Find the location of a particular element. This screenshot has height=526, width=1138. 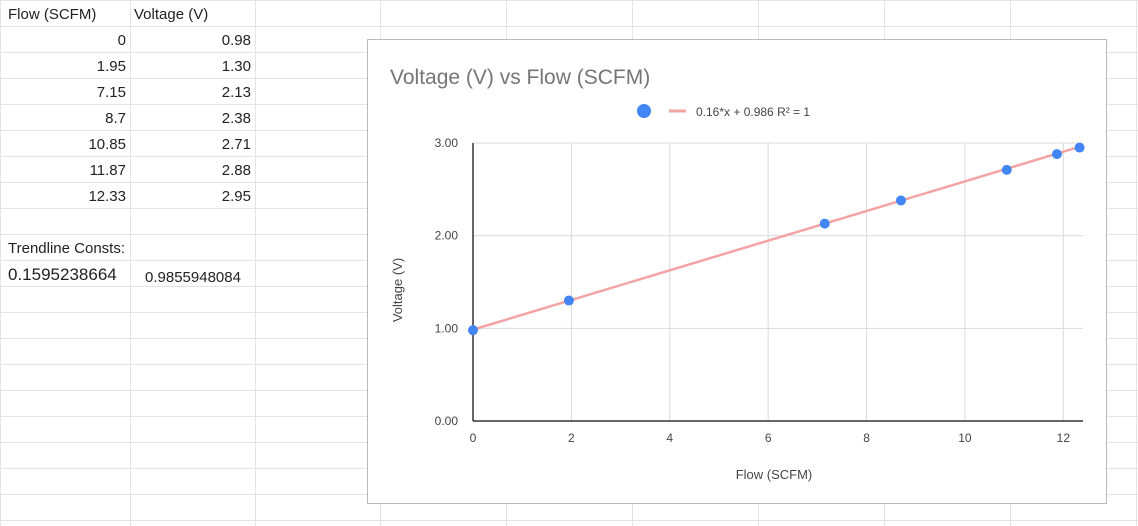

y-tick-label: 1.00 is located at coordinates (447, 328).